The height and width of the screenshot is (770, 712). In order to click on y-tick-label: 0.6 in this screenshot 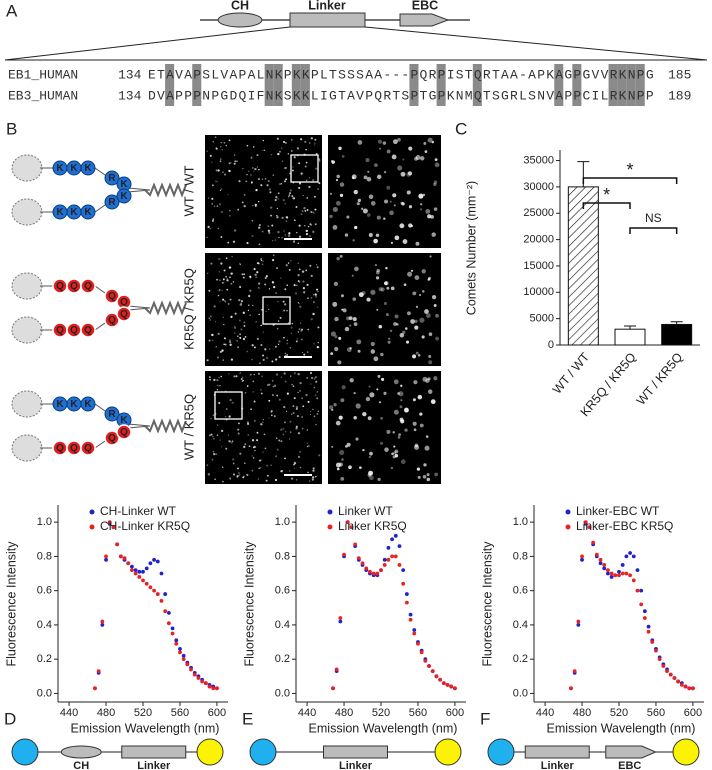, I will do `click(282, 591)`.